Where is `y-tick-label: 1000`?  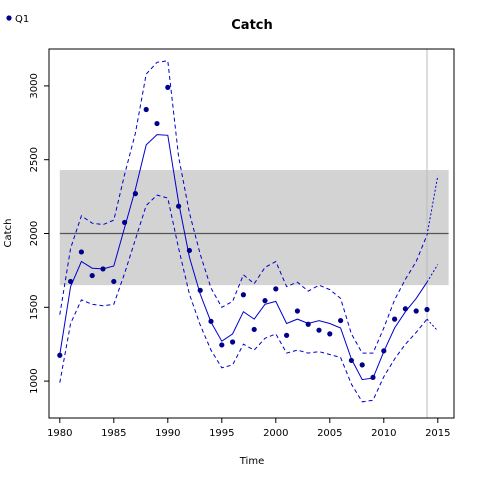
y-tick-label: 1000 is located at coordinates (34, 380).